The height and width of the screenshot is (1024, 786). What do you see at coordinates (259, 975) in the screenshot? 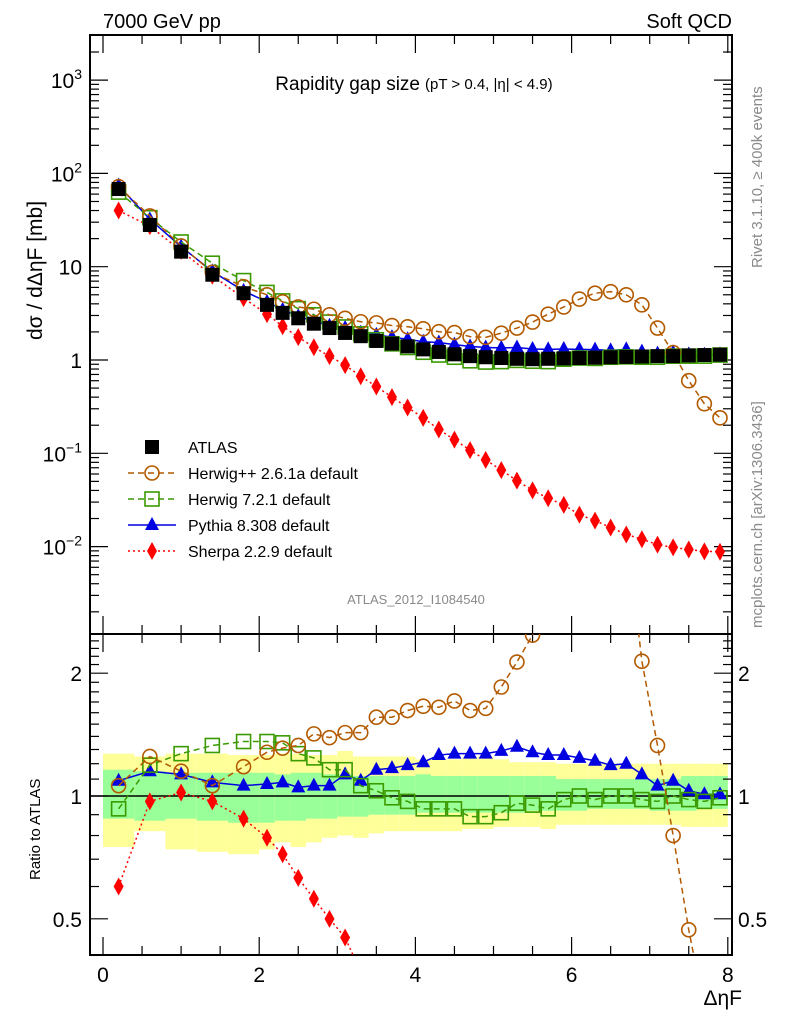
I see `x-tick-label: 2` at bounding box center [259, 975].